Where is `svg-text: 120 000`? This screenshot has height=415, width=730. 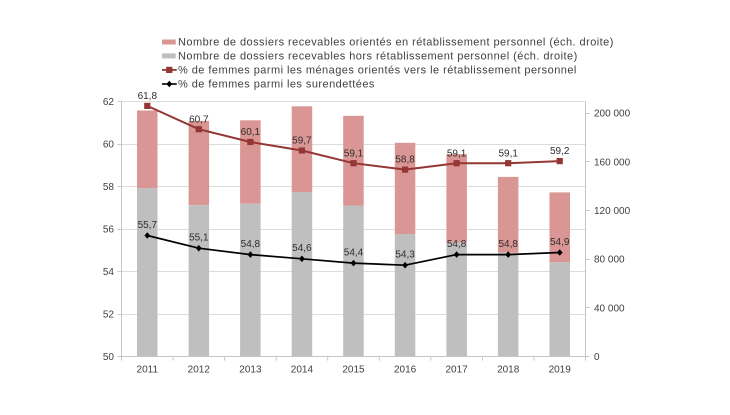 svg-text: 120 000 is located at coordinates (612, 211).